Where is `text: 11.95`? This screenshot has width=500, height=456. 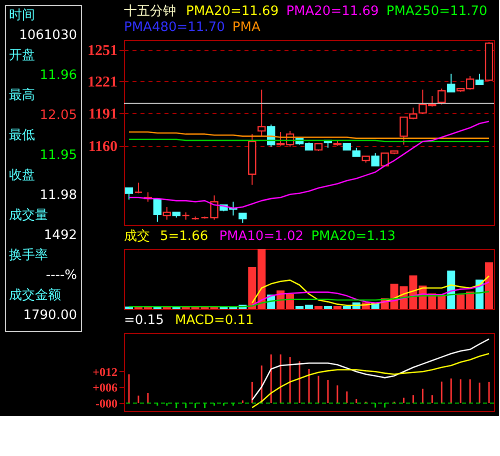 text: 11.95 is located at coordinates (58, 155).